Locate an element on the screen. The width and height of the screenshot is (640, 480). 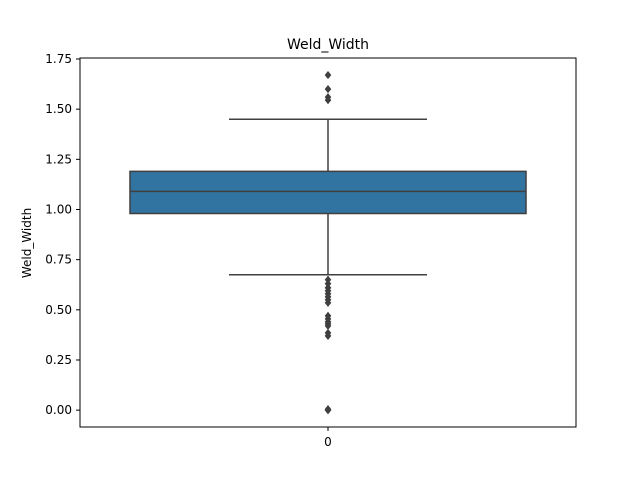
y-tick-label: 1.75 is located at coordinates (58, 59).